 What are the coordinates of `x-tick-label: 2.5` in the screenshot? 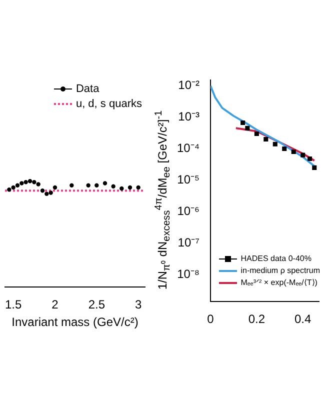 It's located at (97, 305).